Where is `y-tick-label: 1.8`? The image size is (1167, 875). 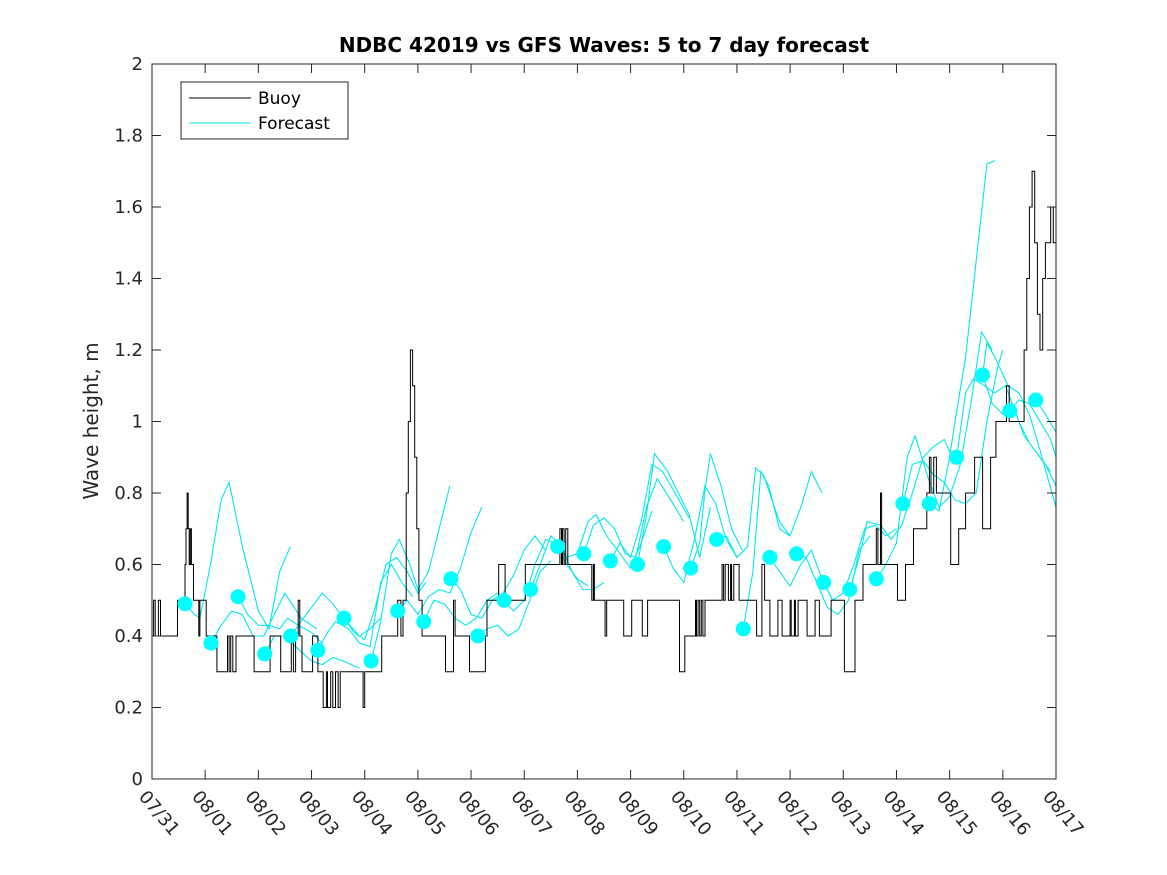 y-tick-label: 1.8 is located at coordinates (128, 136).